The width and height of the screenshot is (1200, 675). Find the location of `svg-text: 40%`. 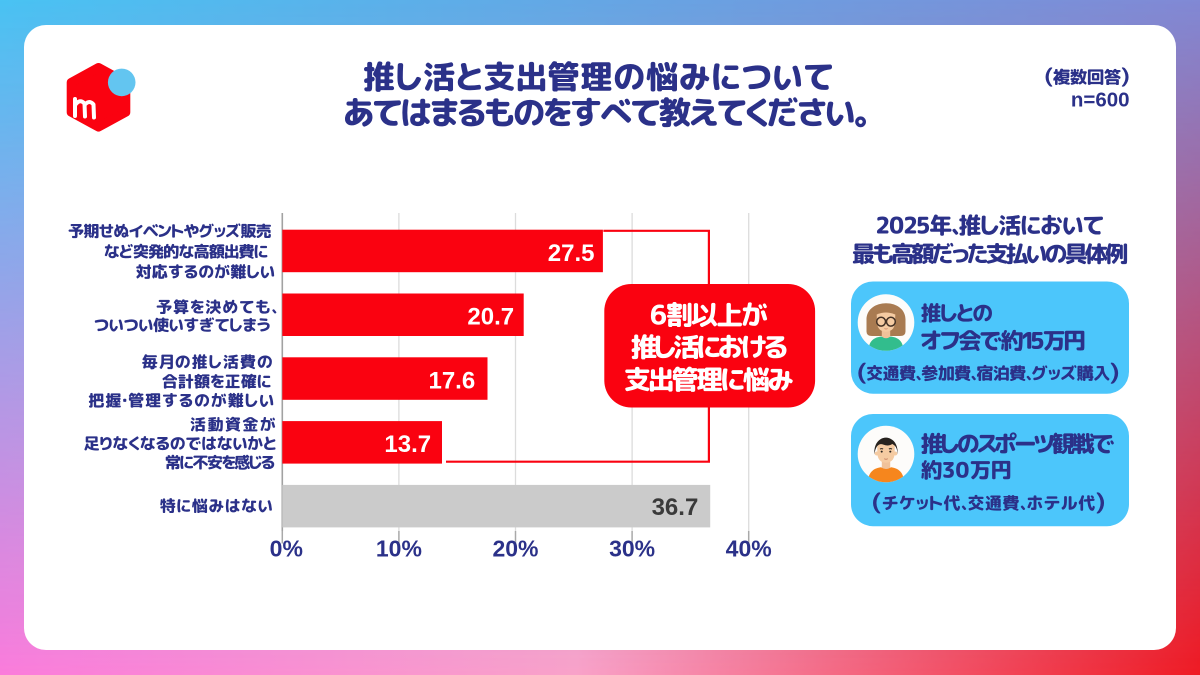

svg-text: 40% is located at coordinates (749, 548).